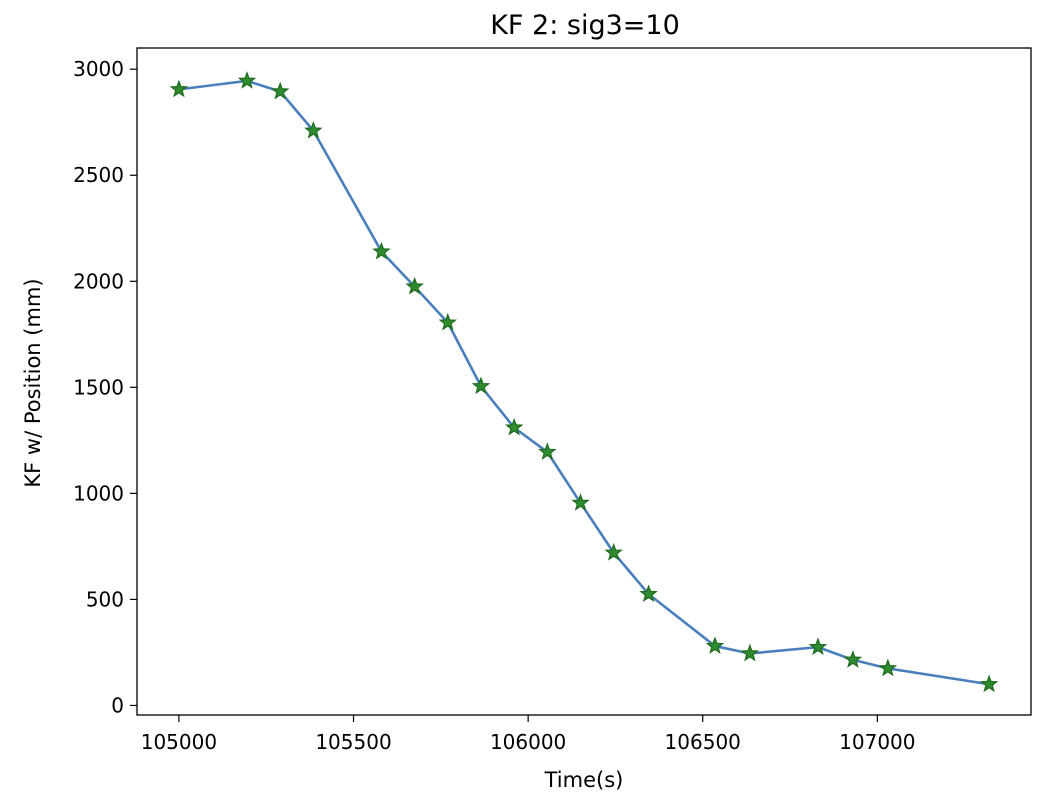 This screenshot has width=1050, height=806. I want to click on x-tick-label: 106500, so click(703, 742).